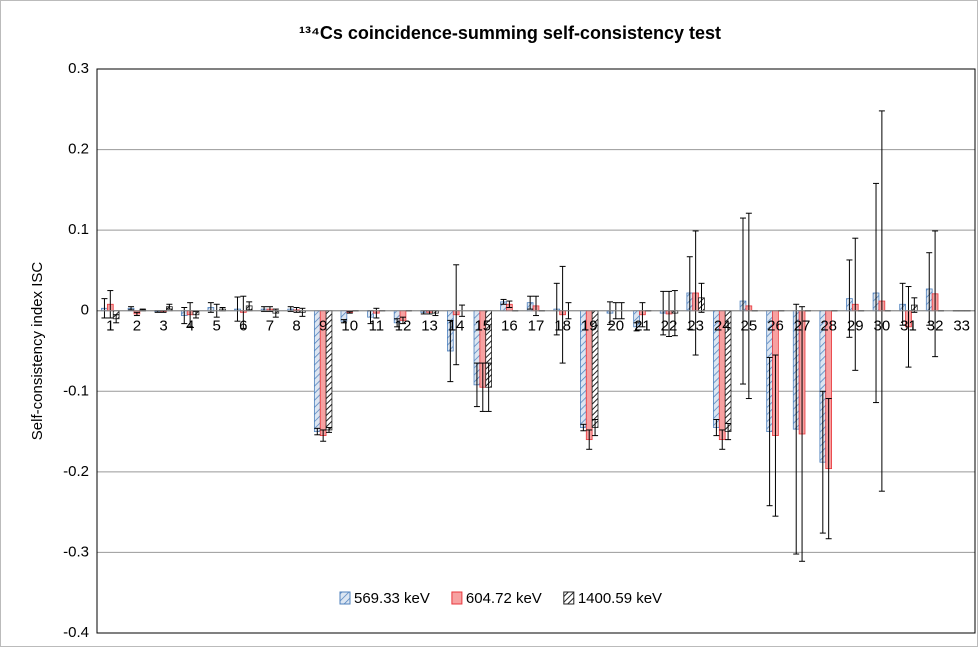 Image resolution: width=978 pixels, height=652 pixels. I want to click on x-tick-label: 21, so click(642, 326).